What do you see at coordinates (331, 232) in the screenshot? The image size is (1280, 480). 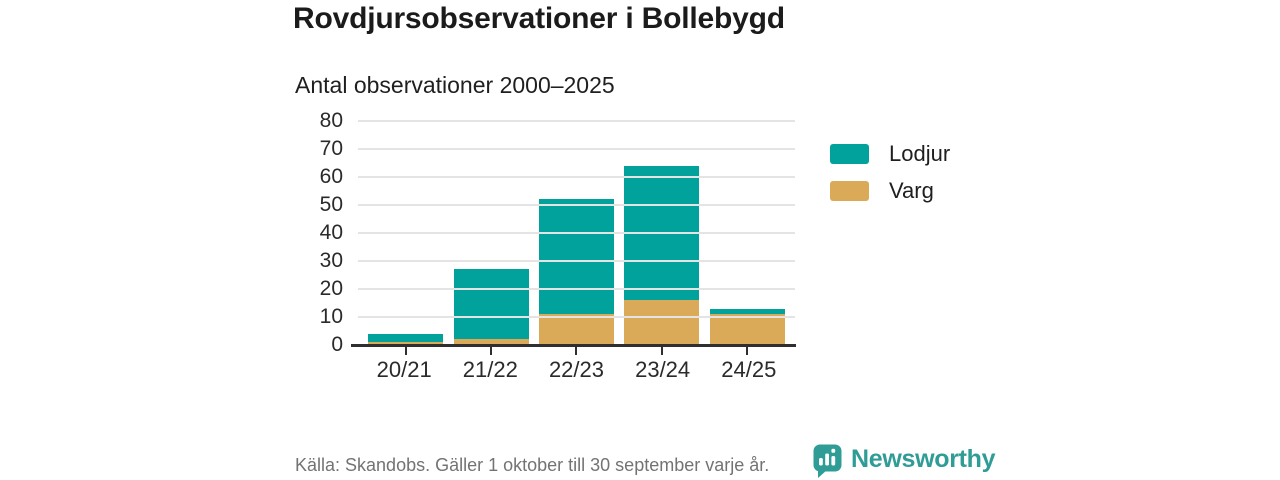 I see `y-tick-label-40: 40` at bounding box center [331, 232].